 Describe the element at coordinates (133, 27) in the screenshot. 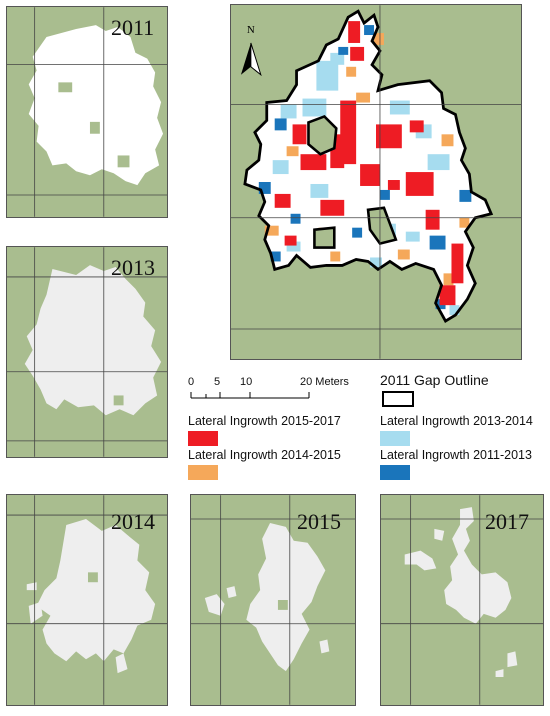

I see `year-label-2011: 2011` at that location.